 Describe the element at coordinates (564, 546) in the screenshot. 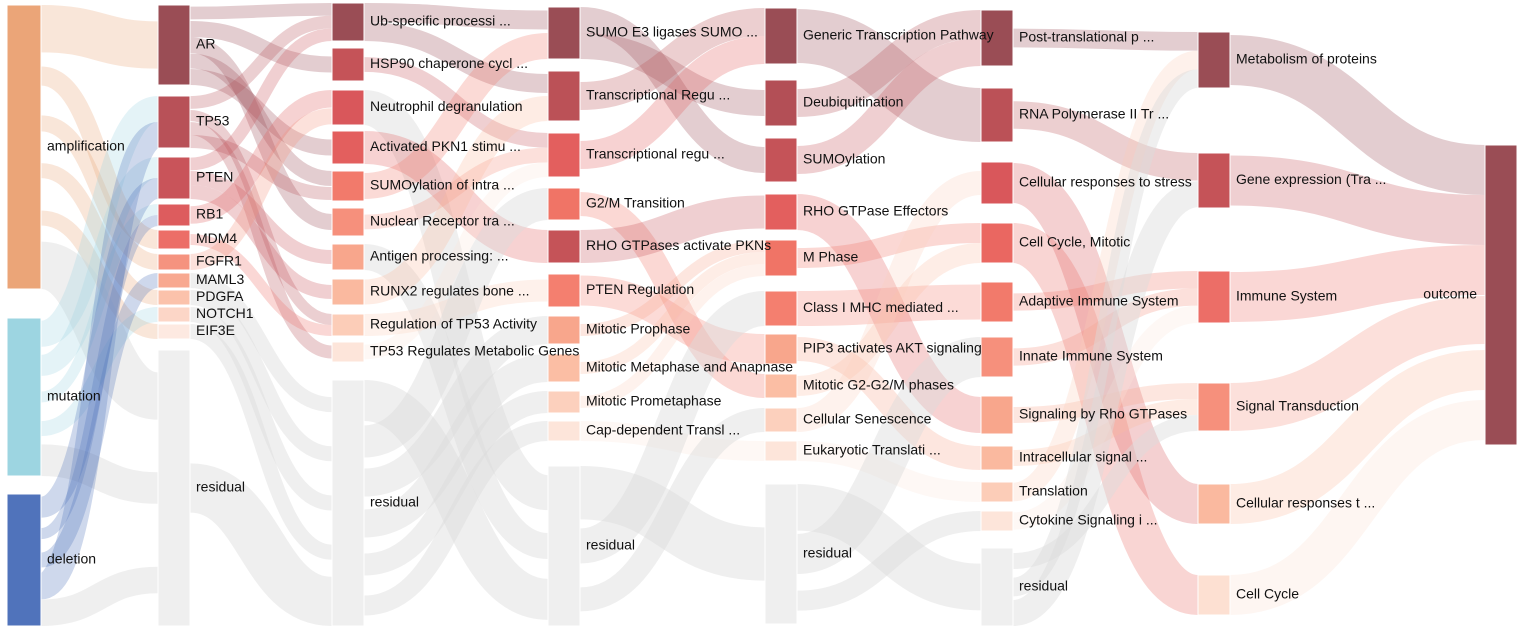

I see `node-bar-c3-residual` at that location.